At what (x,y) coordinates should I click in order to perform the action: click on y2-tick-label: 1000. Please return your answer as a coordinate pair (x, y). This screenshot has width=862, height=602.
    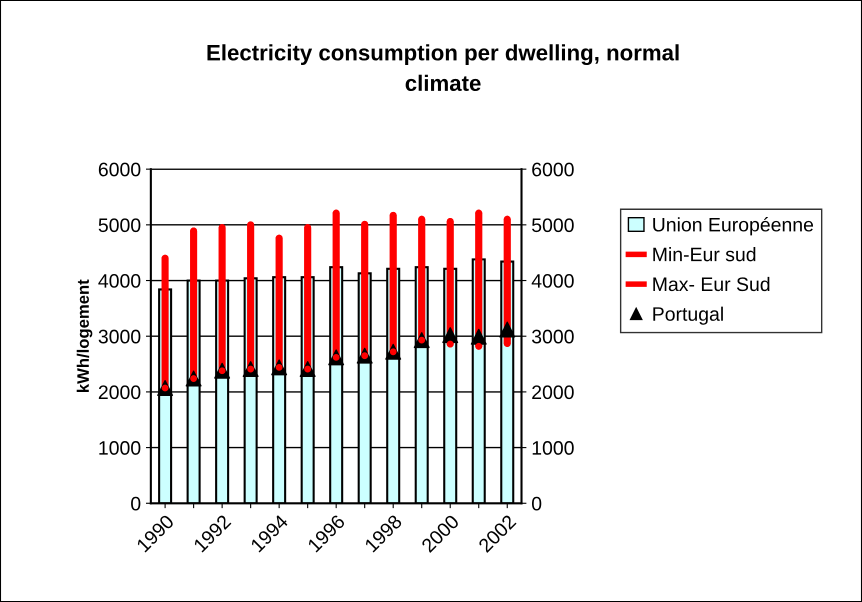
    Looking at the image, I should click on (553, 448).